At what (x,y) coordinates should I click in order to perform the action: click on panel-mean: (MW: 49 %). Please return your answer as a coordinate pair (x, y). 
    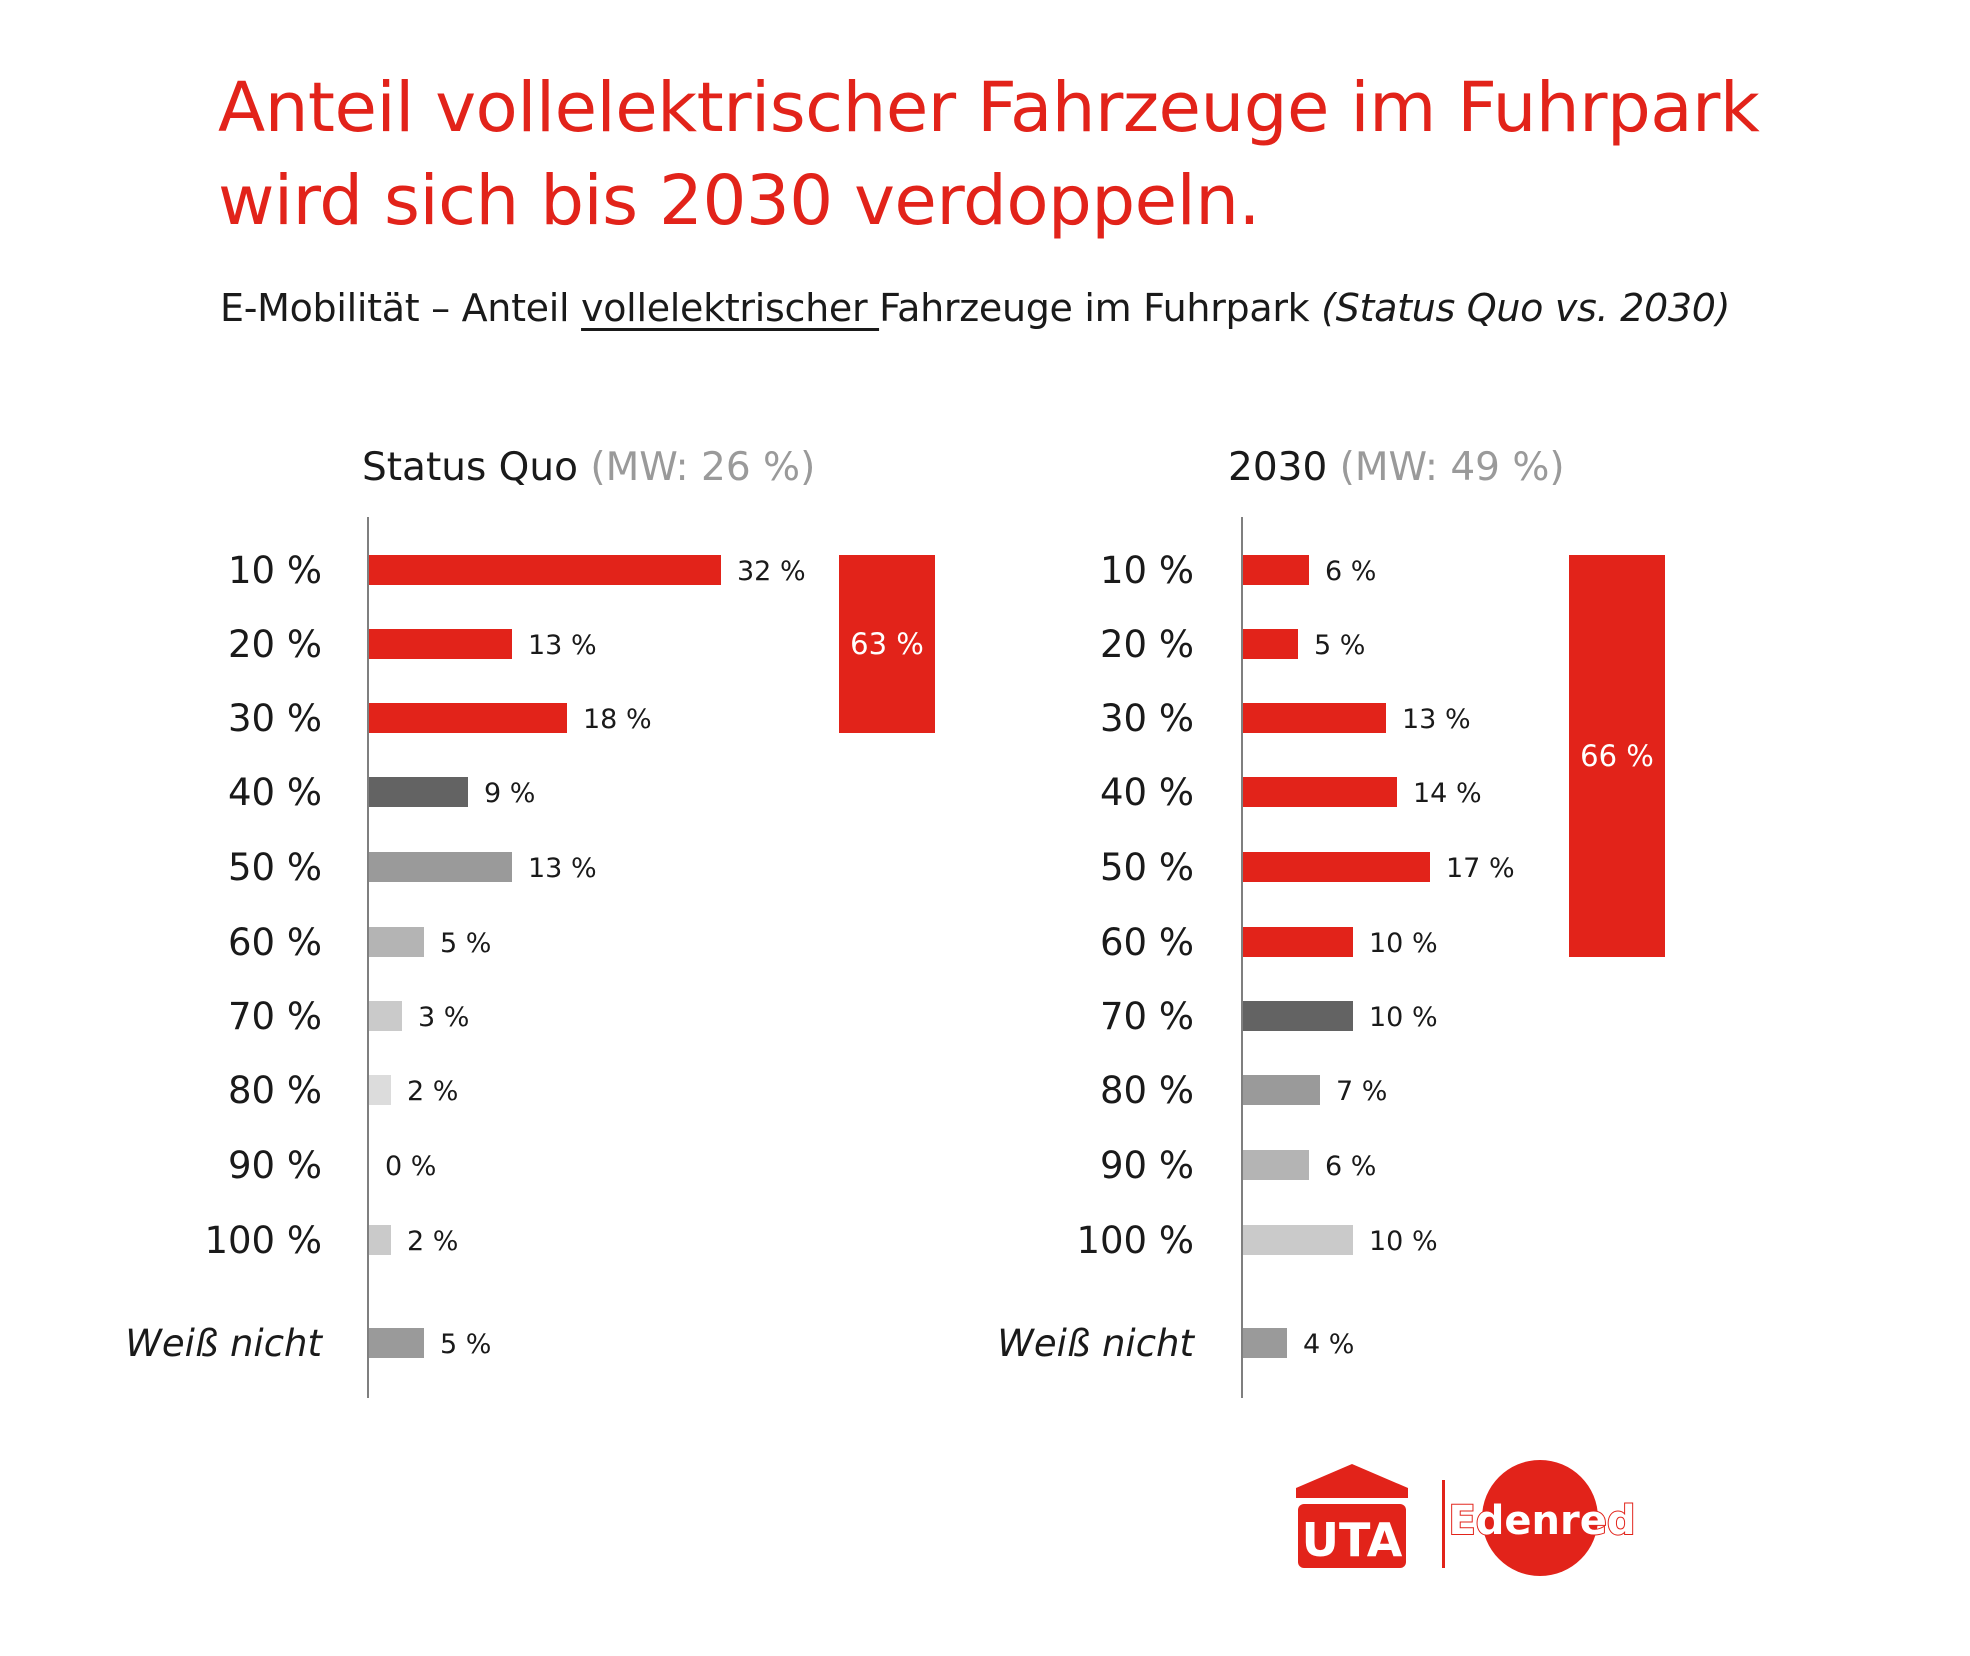
    Looking at the image, I should click on (1452, 467).